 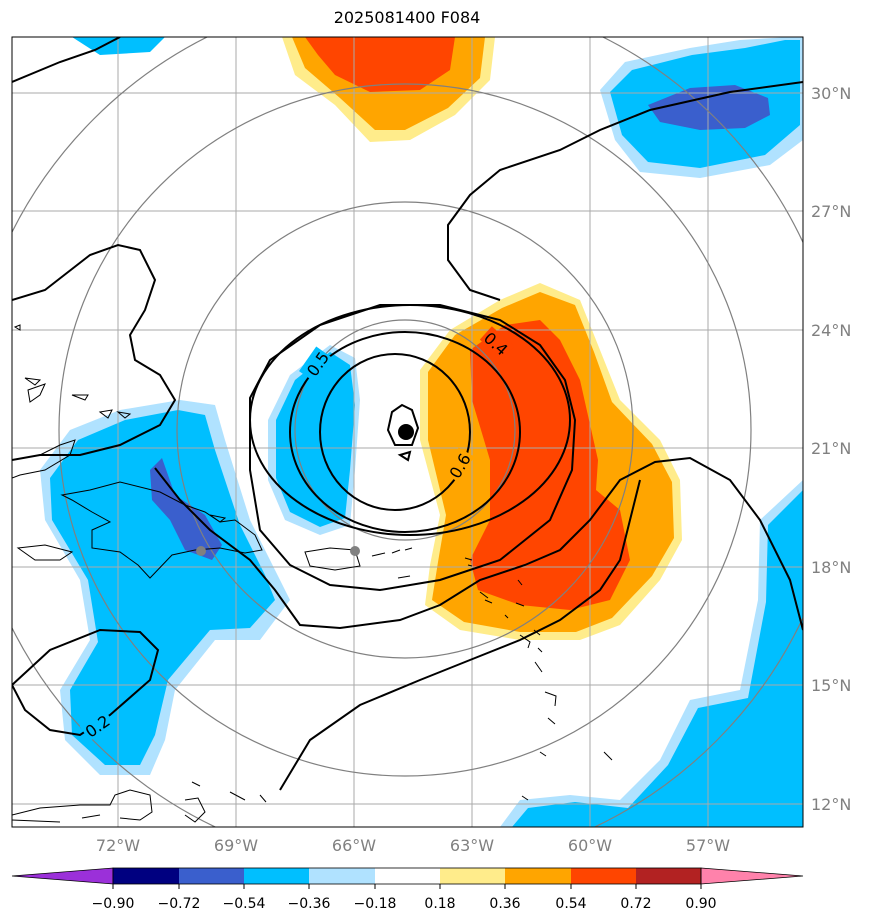 I want to click on lon-label-57w: 57°W, so click(x=708, y=845).